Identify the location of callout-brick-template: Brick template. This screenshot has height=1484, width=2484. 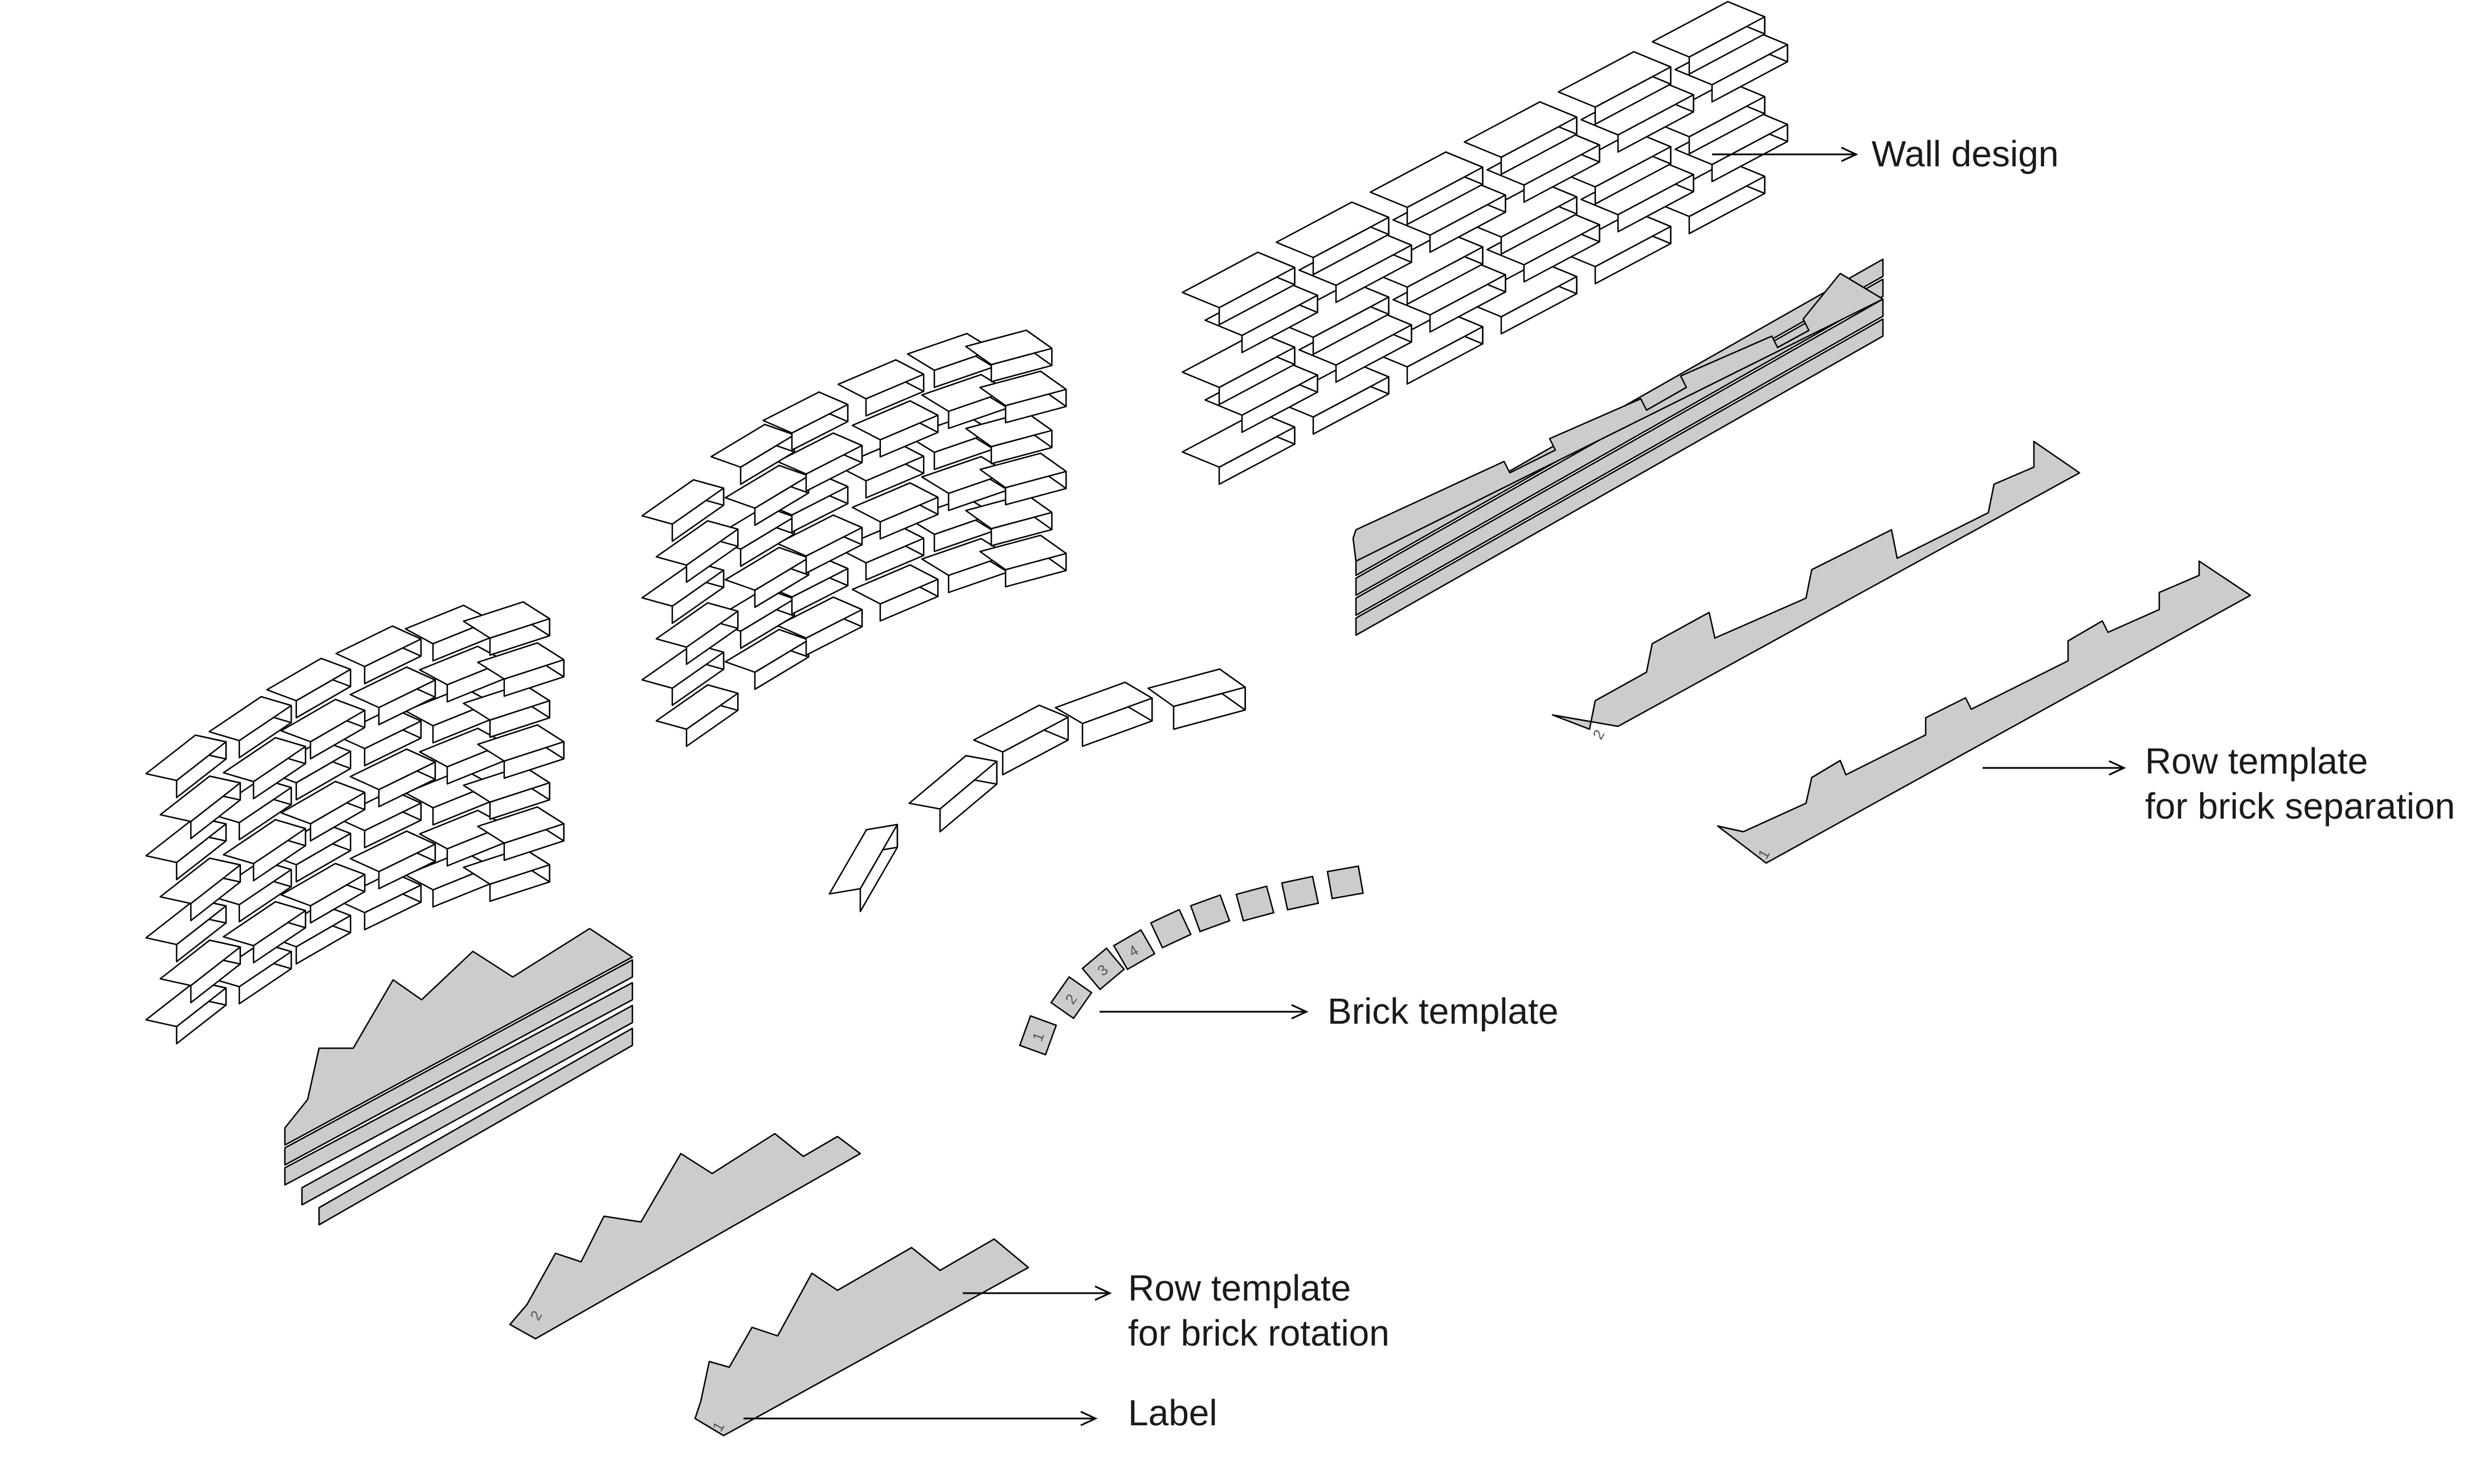
(1329, 1011).